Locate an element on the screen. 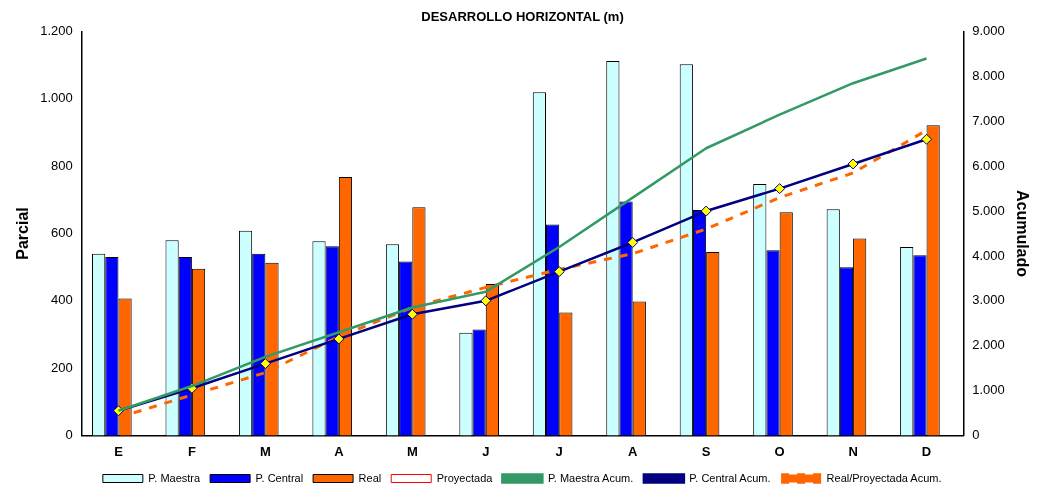 This screenshot has height=498, width=1045. legend-label: P. Maestra is located at coordinates (174, 477).